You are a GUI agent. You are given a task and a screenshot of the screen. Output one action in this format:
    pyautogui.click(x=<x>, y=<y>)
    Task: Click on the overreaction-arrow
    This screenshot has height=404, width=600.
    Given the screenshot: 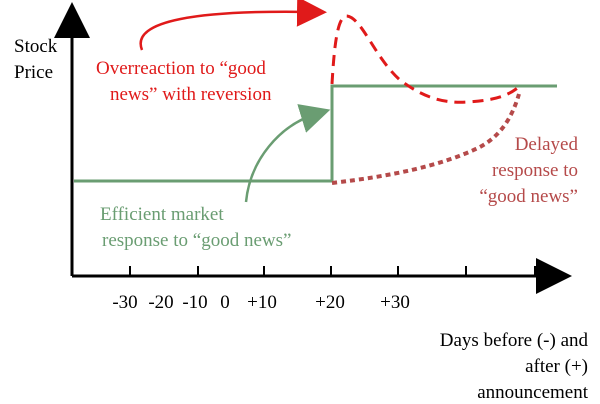 What is the action you would take?
    pyautogui.click(x=233, y=25)
    